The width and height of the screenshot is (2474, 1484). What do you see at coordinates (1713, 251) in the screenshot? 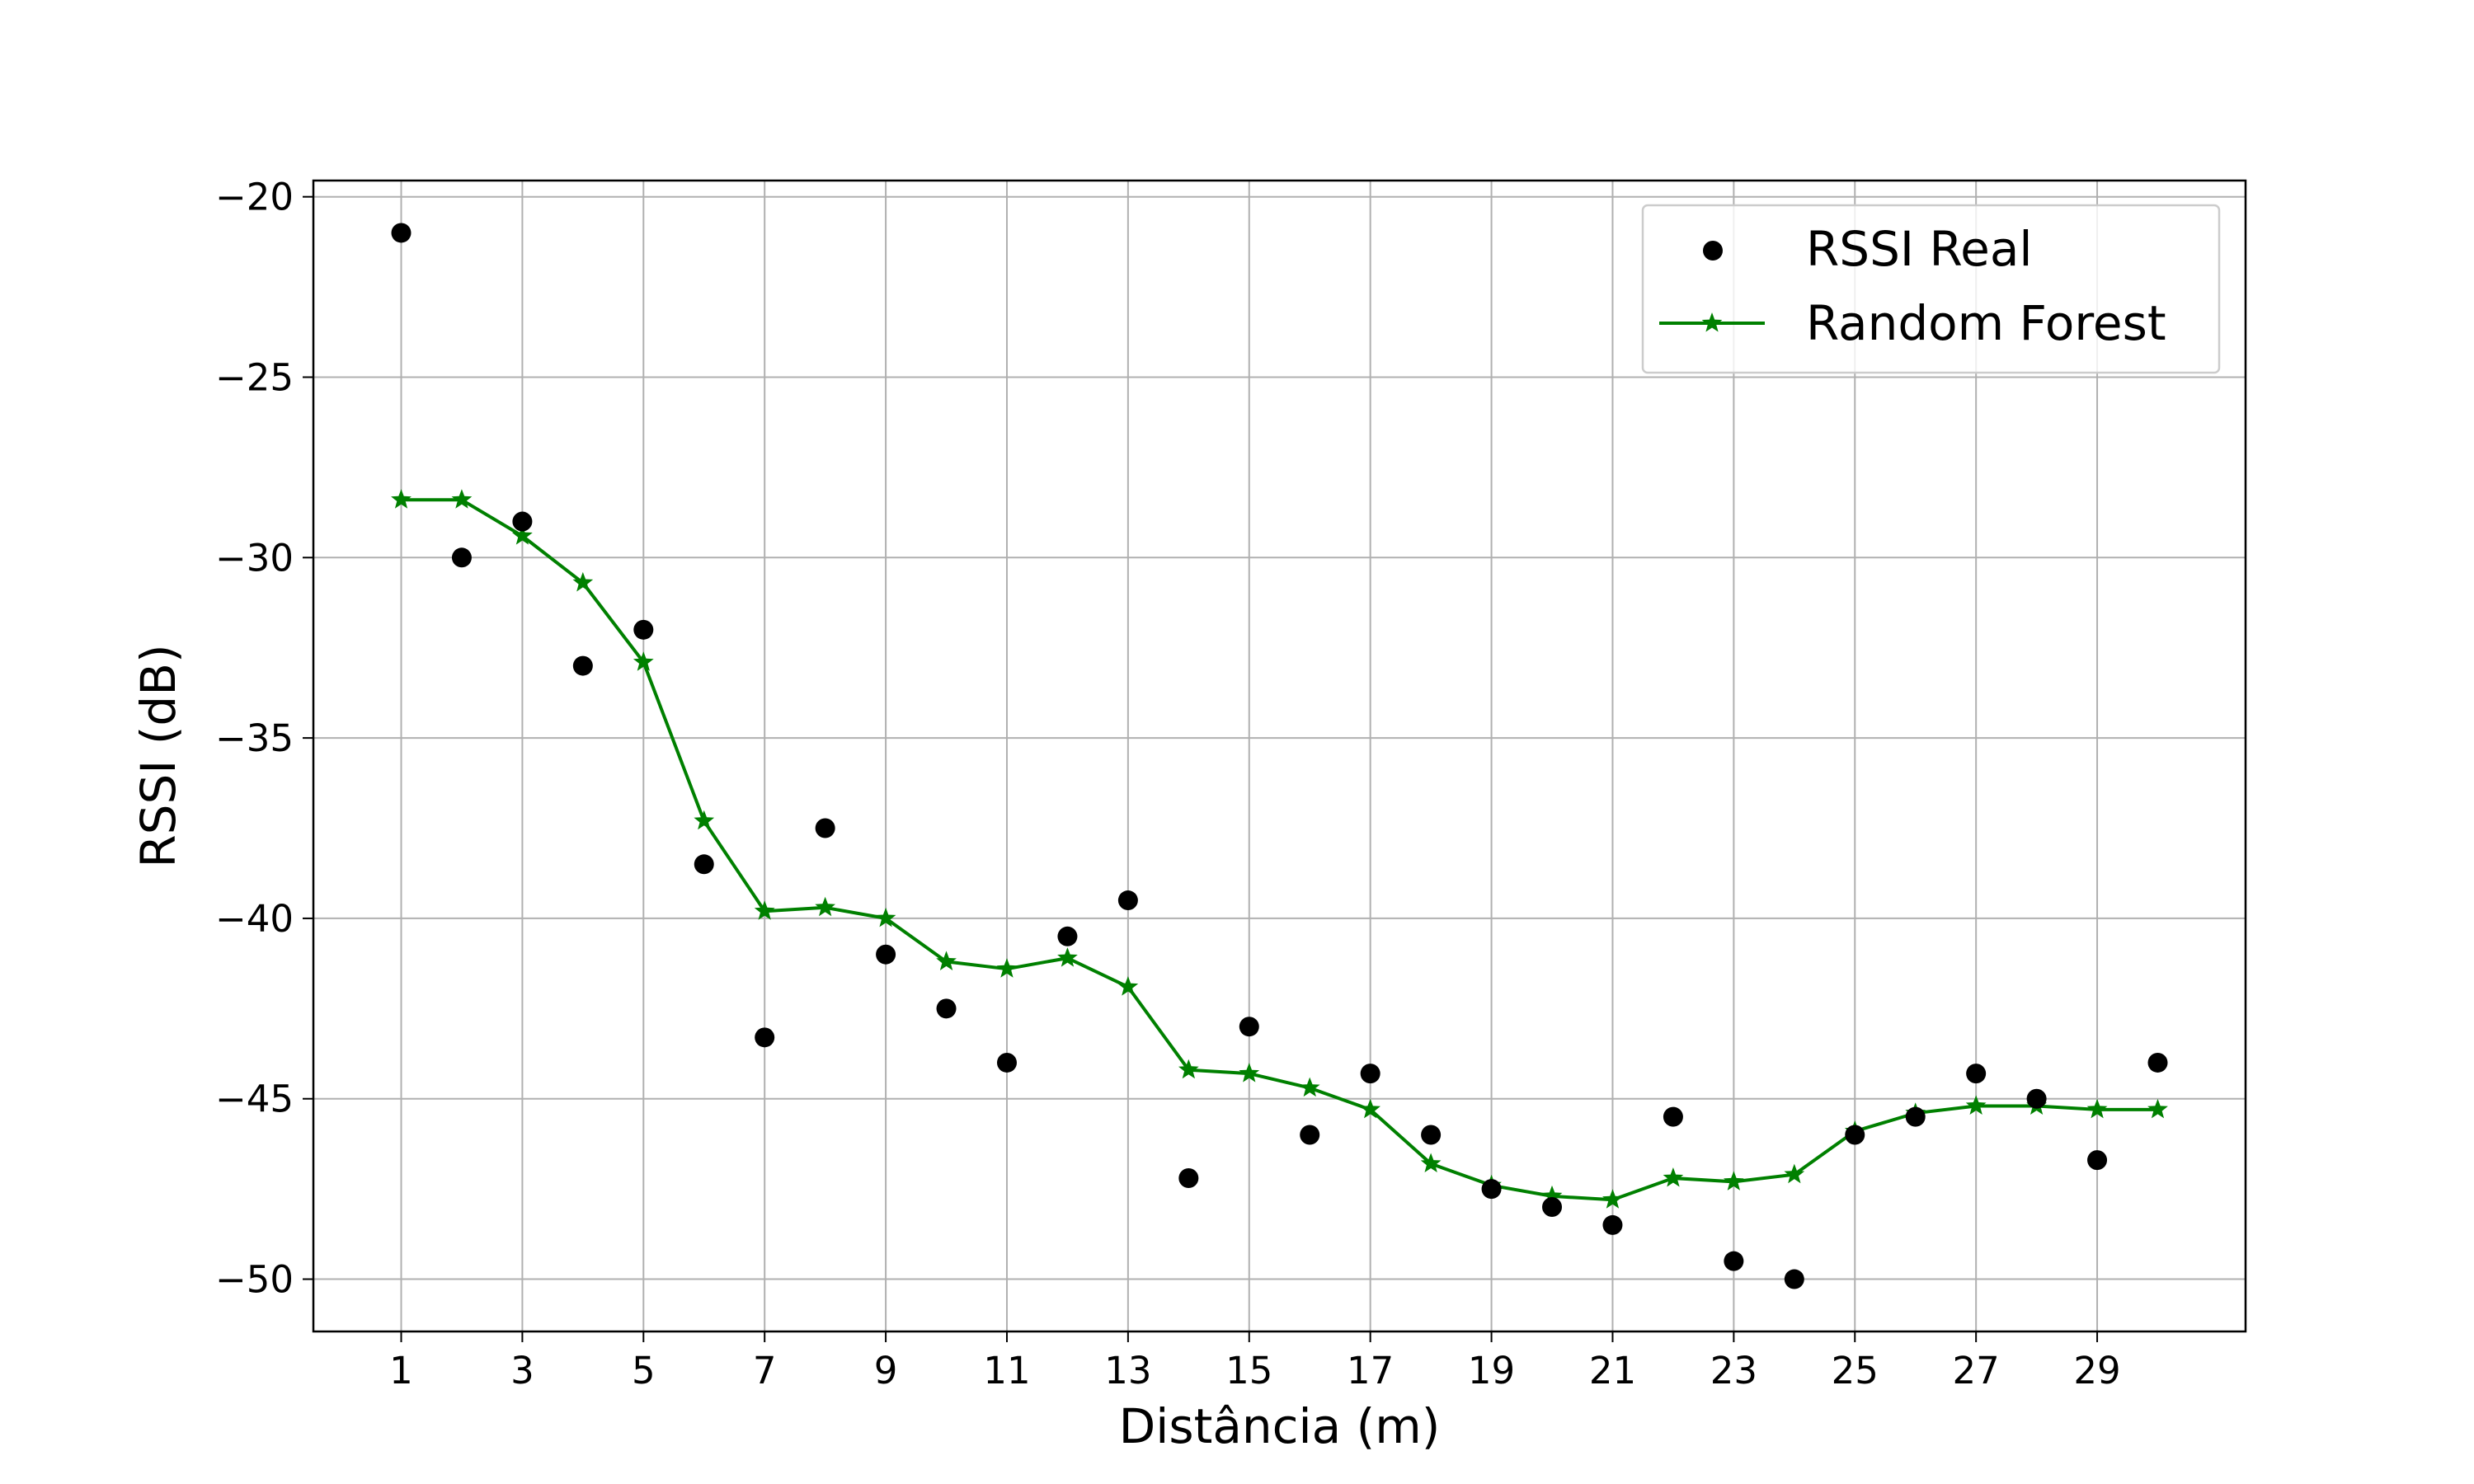
I see `legend-marker-rssi-real` at bounding box center [1713, 251].